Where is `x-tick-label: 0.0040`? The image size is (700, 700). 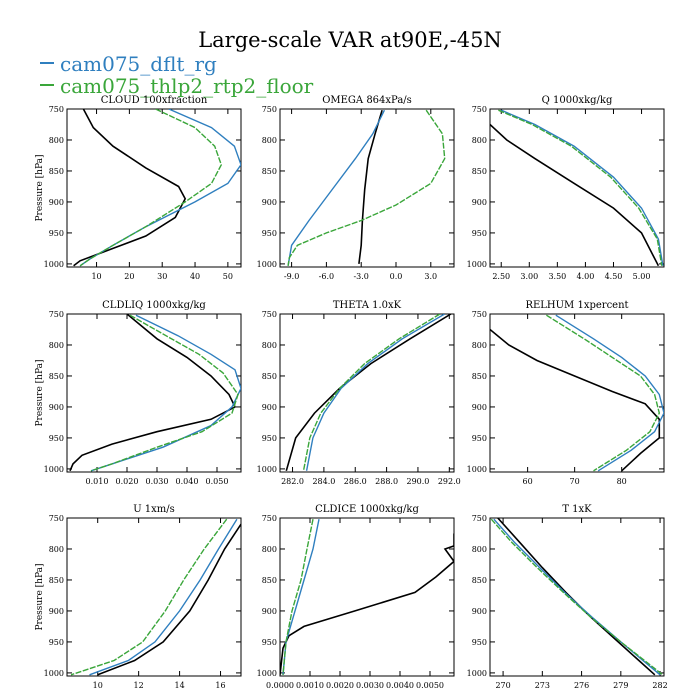 x-tick-label: 0.0040 is located at coordinates (400, 685).